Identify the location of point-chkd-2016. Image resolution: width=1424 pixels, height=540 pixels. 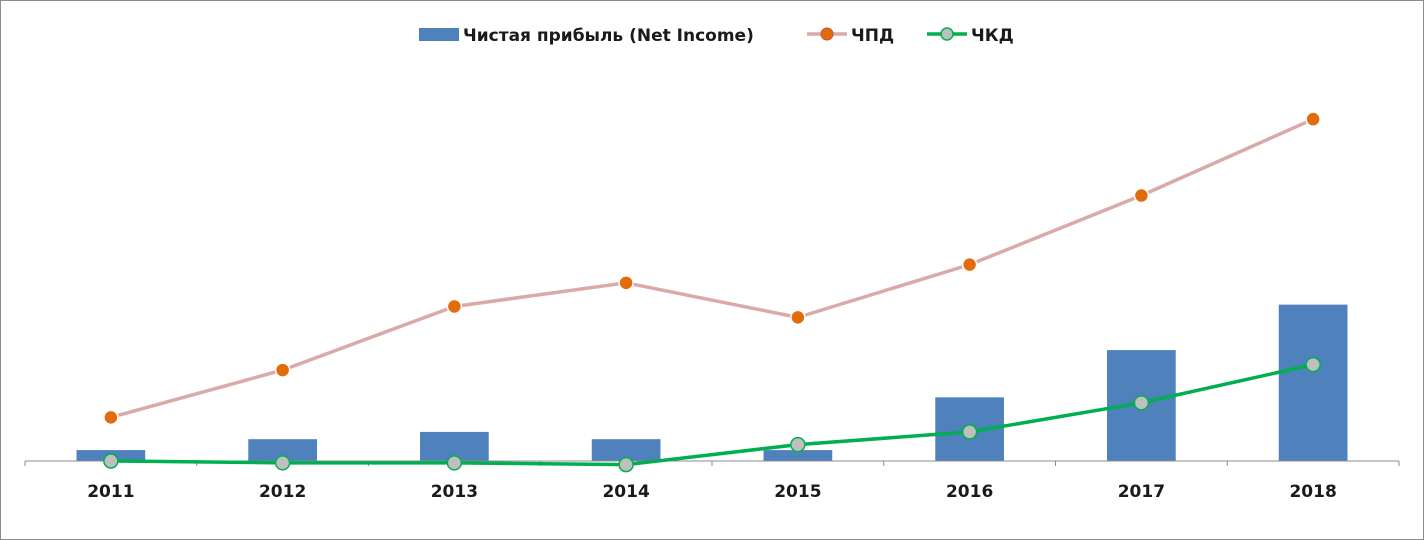
(969, 432).